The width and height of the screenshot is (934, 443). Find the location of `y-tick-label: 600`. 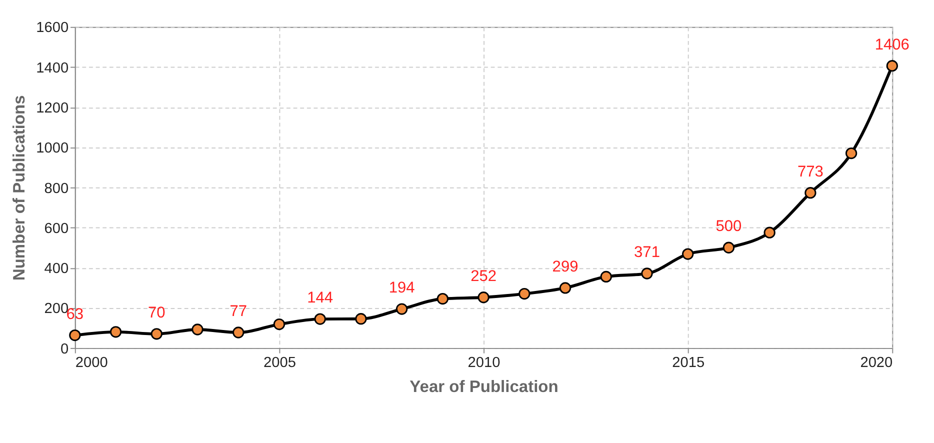

y-tick-label: 600 is located at coordinates (56, 228).